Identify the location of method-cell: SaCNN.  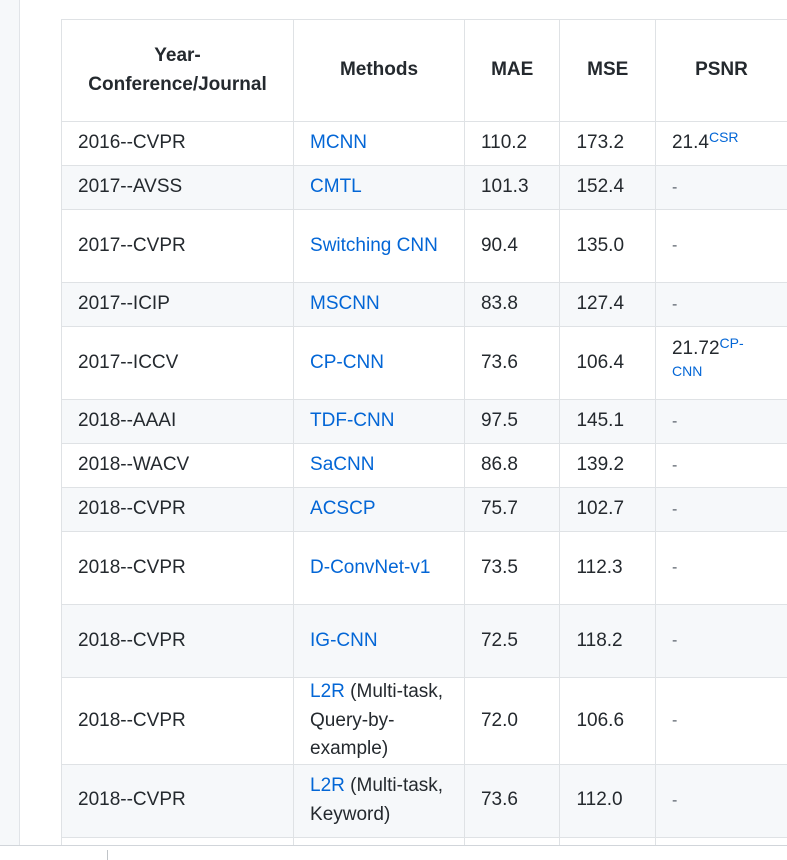
(379, 466).